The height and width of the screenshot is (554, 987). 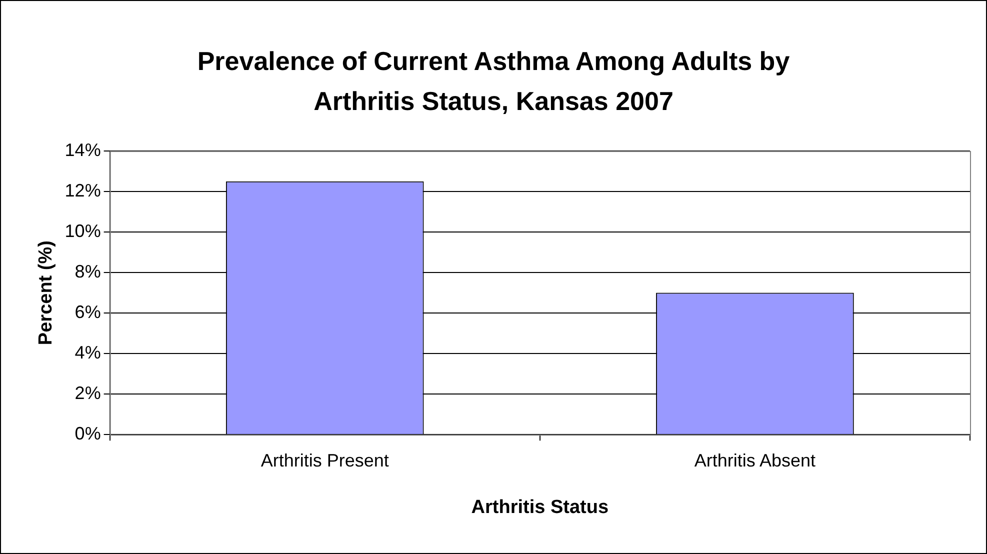 I want to click on y-tick-label: 12%, so click(x=82, y=190).